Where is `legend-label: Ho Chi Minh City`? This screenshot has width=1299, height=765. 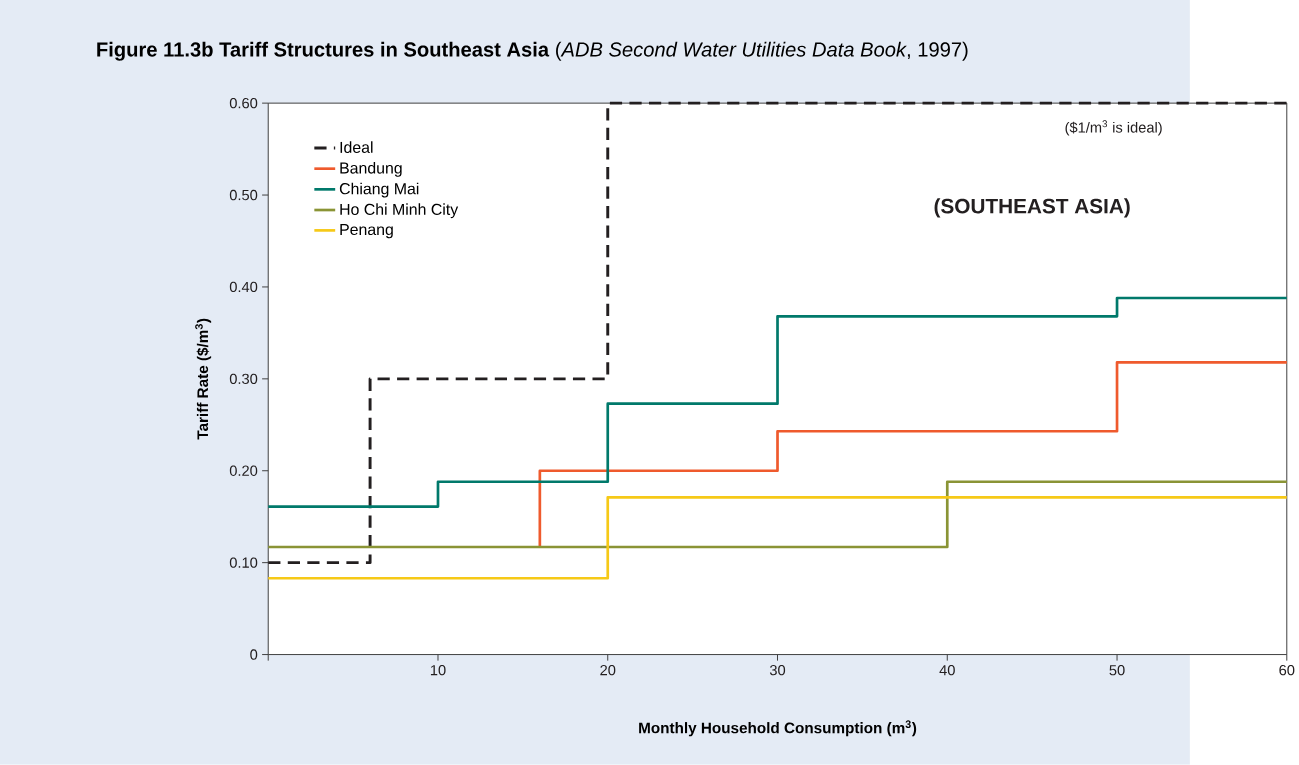 legend-label: Ho Chi Minh City is located at coordinates (399, 211).